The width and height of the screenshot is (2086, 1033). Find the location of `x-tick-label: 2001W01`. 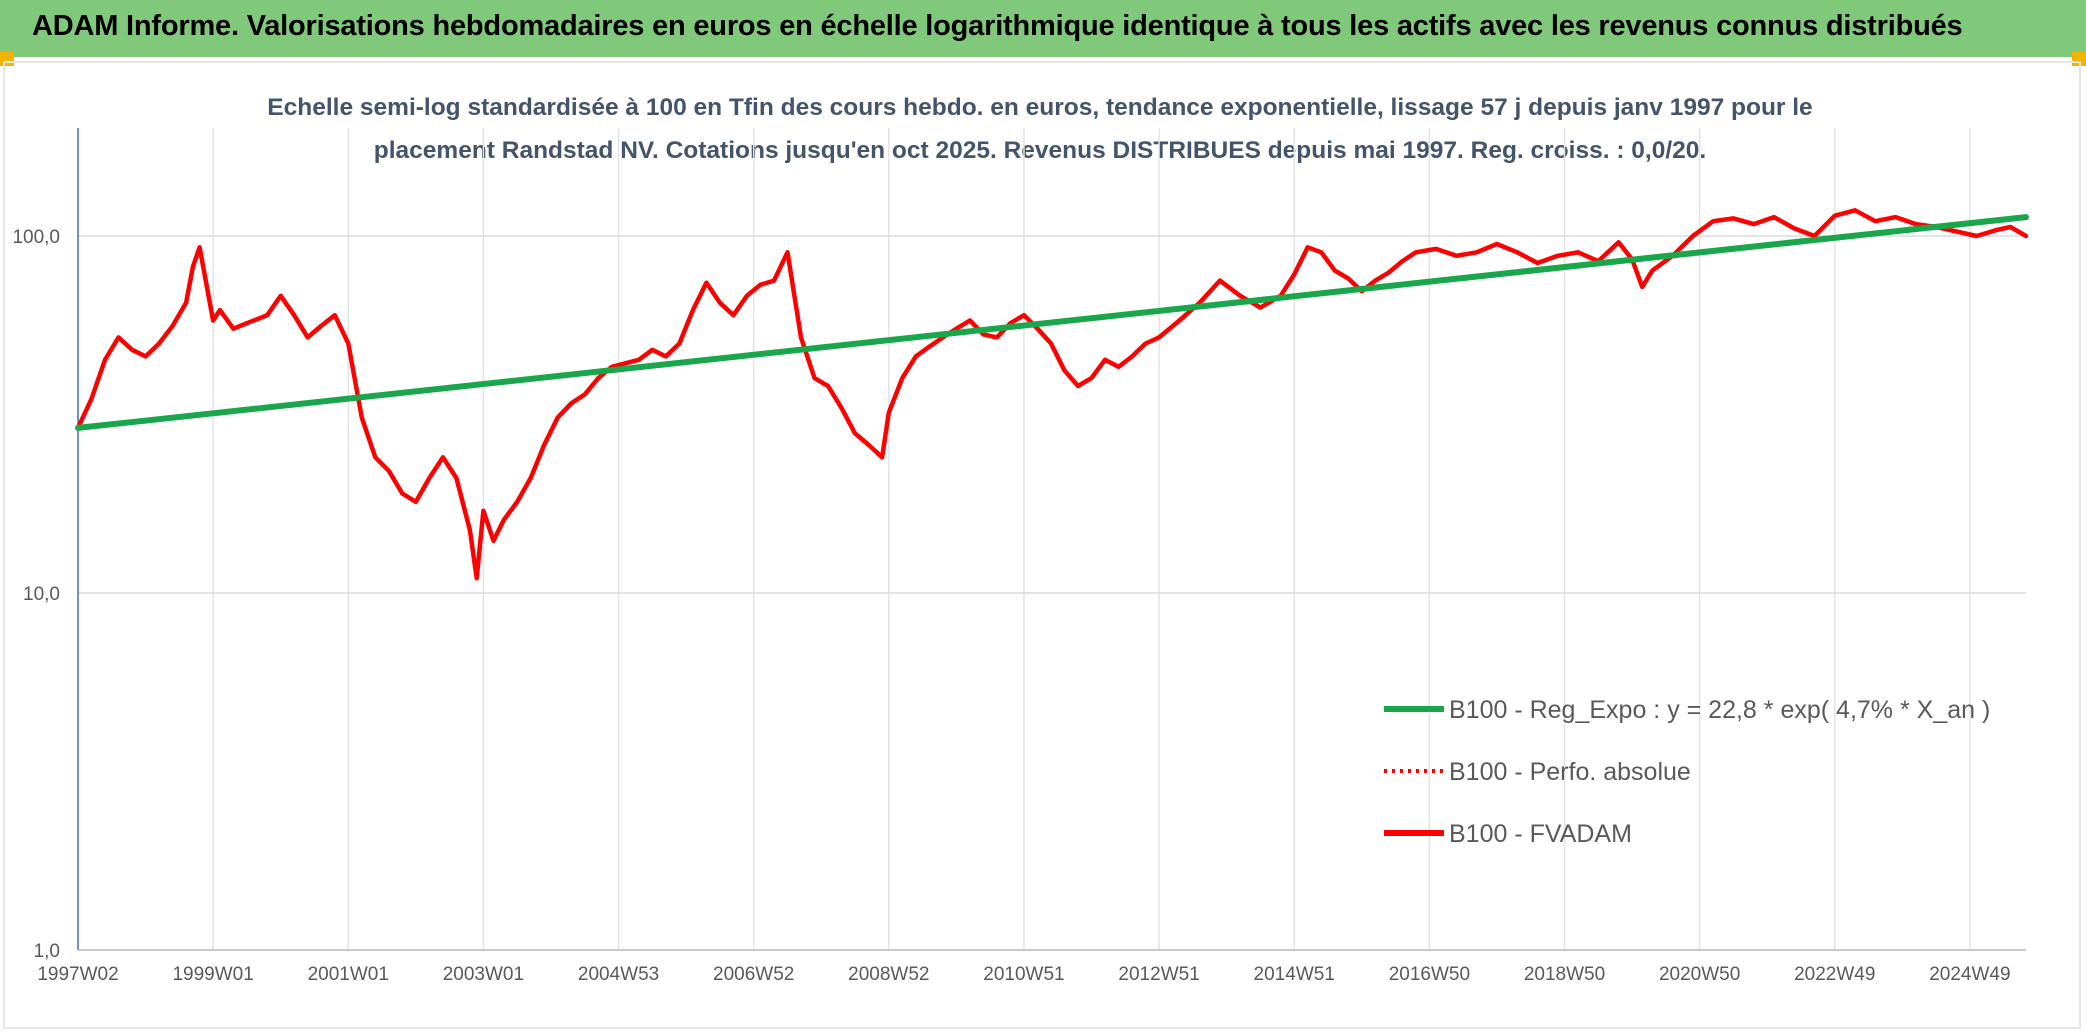

x-tick-label: 2001W01 is located at coordinates (348, 974).